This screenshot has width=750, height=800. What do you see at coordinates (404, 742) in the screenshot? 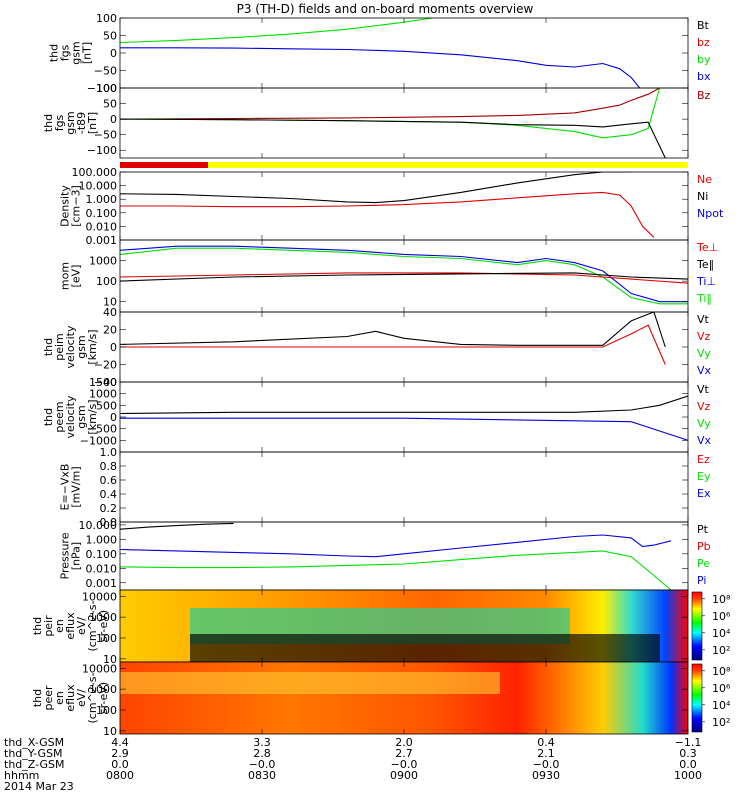
I see `ephemeris-value: 2.0` at bounding box center [404, 742].